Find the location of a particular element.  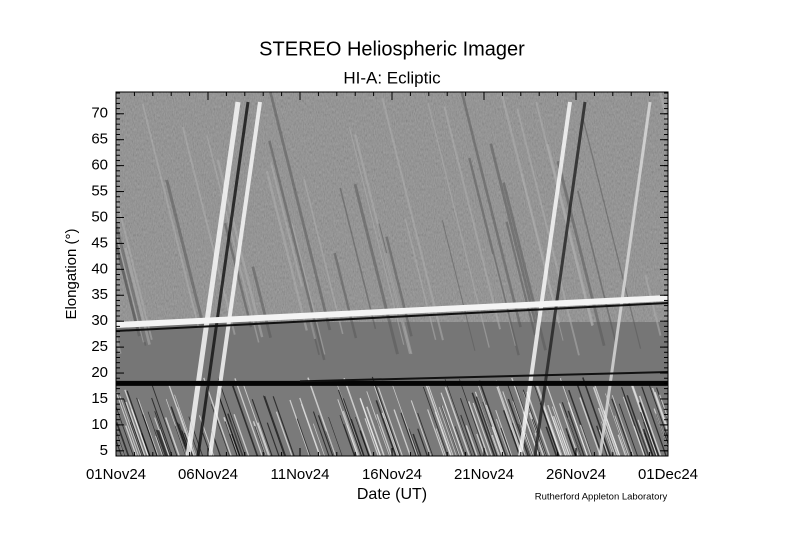

y-axis-label: Elongation (°) is located at coordinates (71, 273).